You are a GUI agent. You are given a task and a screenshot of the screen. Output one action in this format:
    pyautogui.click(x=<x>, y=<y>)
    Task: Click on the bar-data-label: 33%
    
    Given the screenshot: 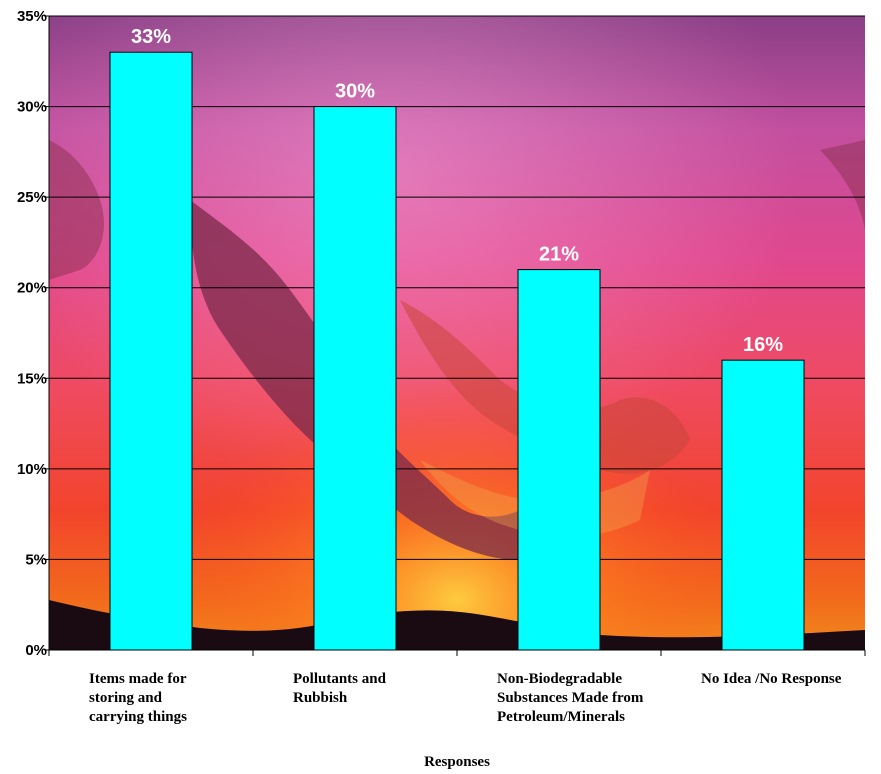 What is the action you would take?
    pyautogui.click(x=151, y=37)
    